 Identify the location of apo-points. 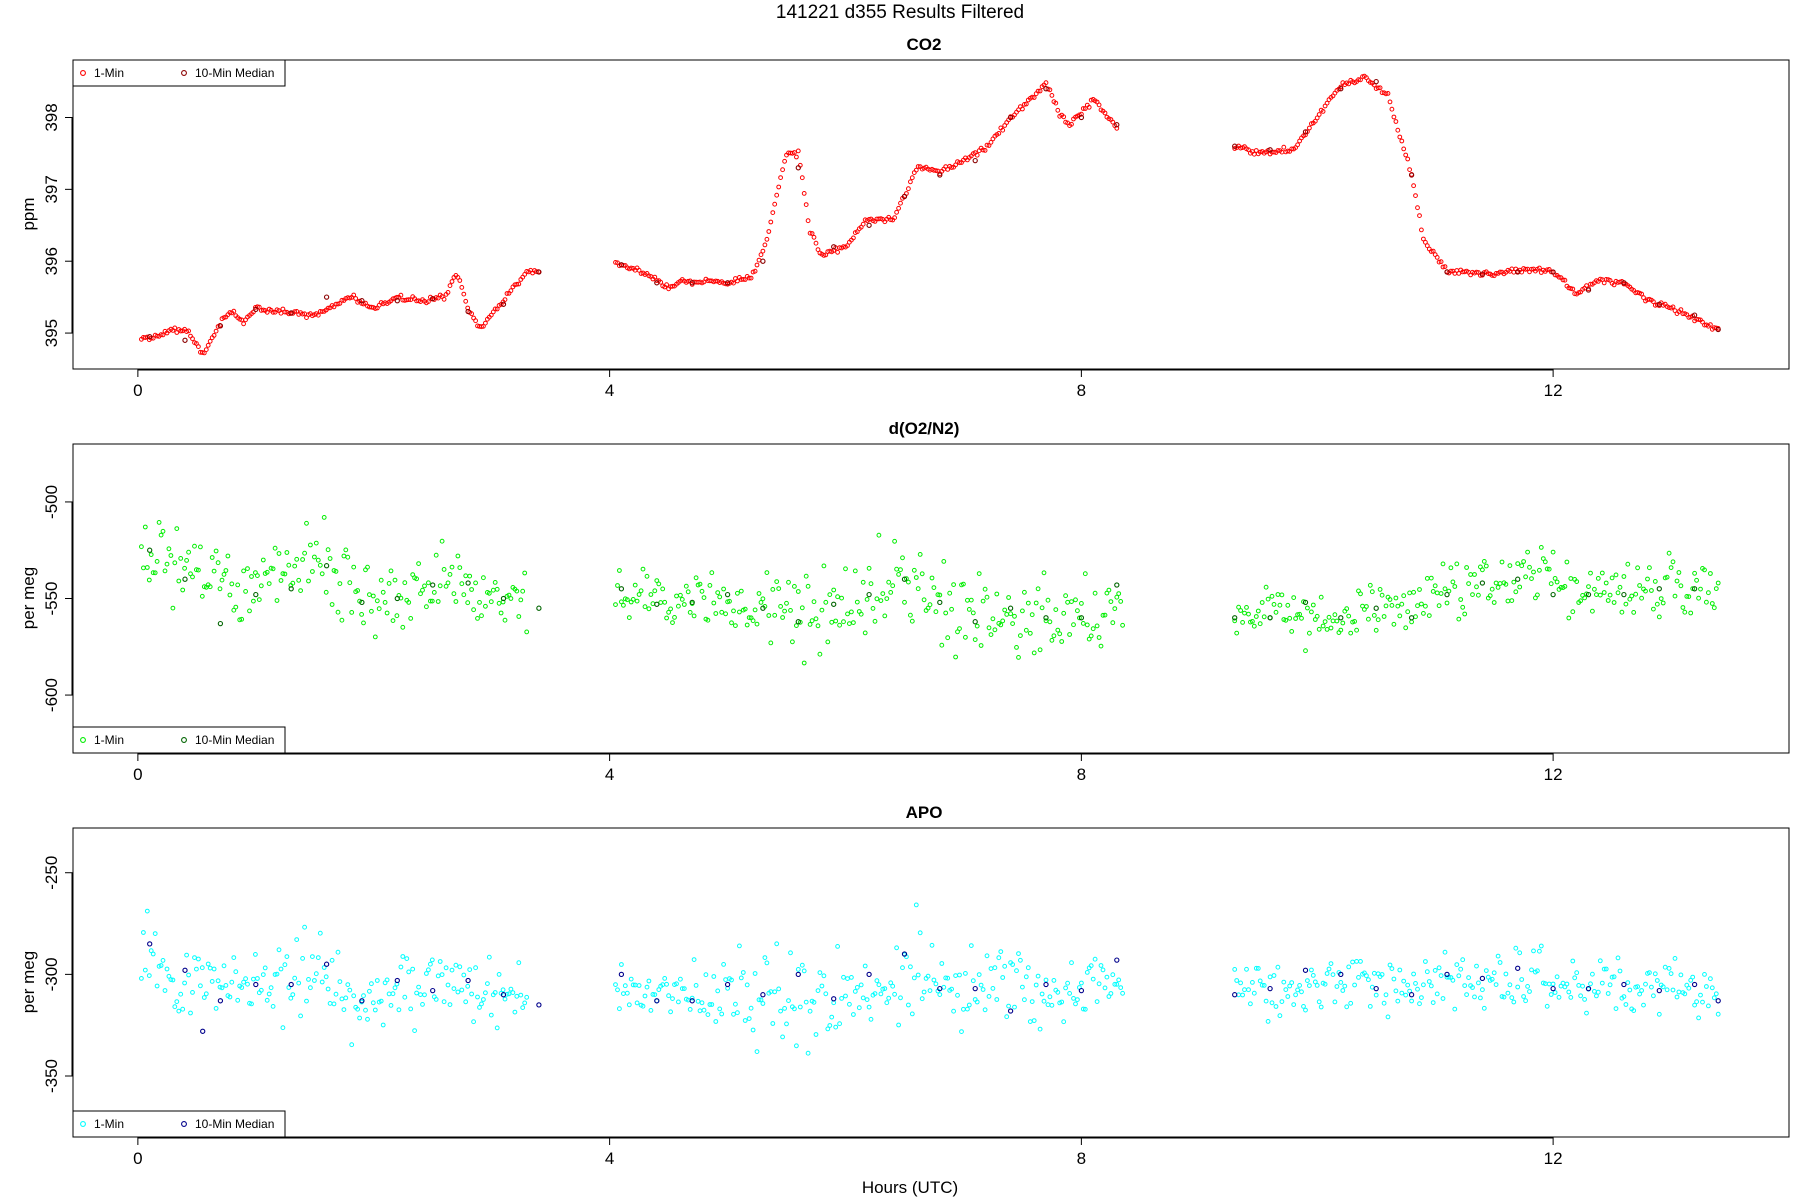
(930, 979).